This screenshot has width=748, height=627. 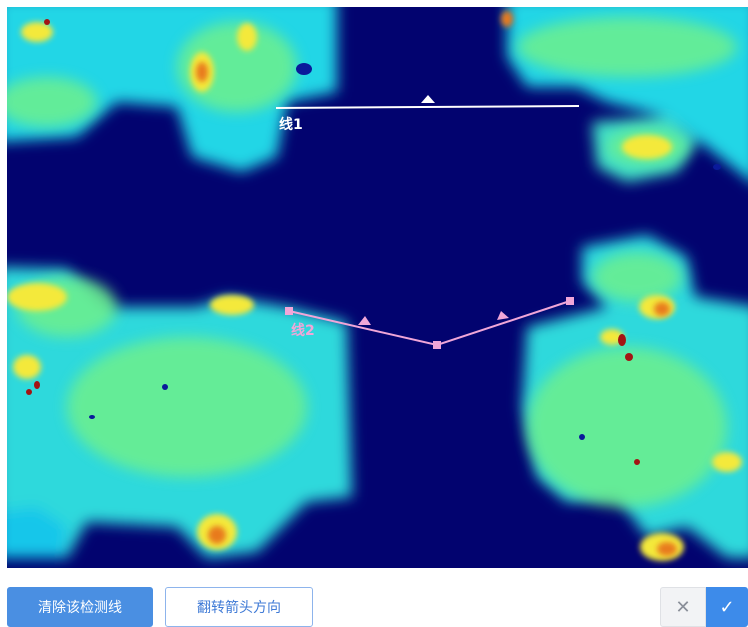 I want to click on check-icon: ✓, so click(x=727, y=607).